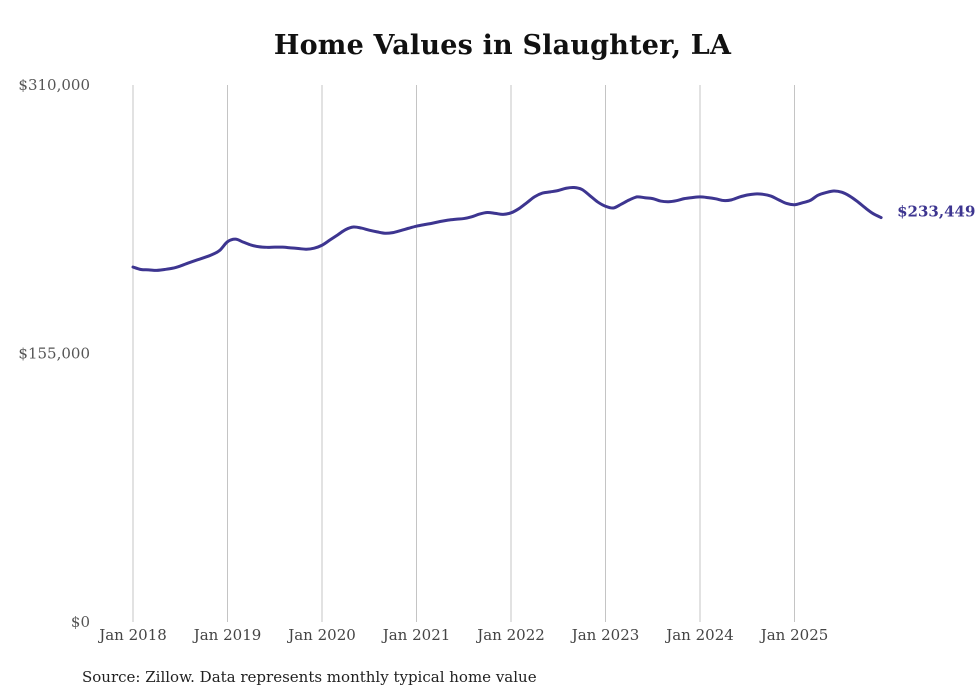 The image size is (980, 699). Describe the element at coordinates (416, 635) in the screenshot. I see `x-tick-label: Jan 2021` at that location.